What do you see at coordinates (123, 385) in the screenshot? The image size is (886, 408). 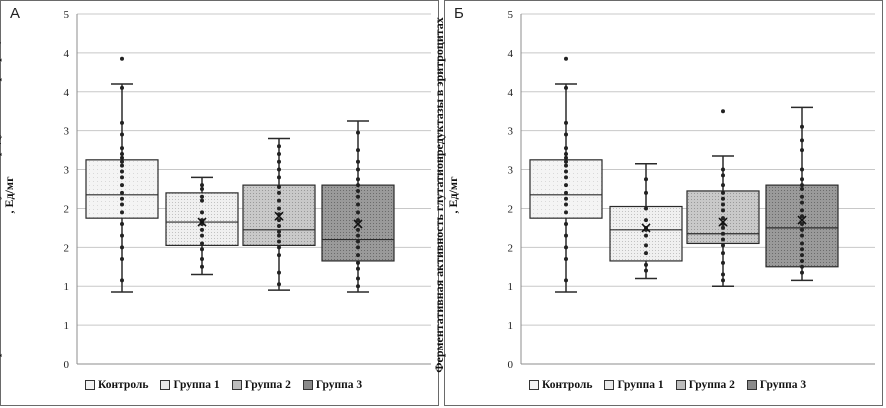 I see `legend-label: Контроль` at bounding box center [123, 385].